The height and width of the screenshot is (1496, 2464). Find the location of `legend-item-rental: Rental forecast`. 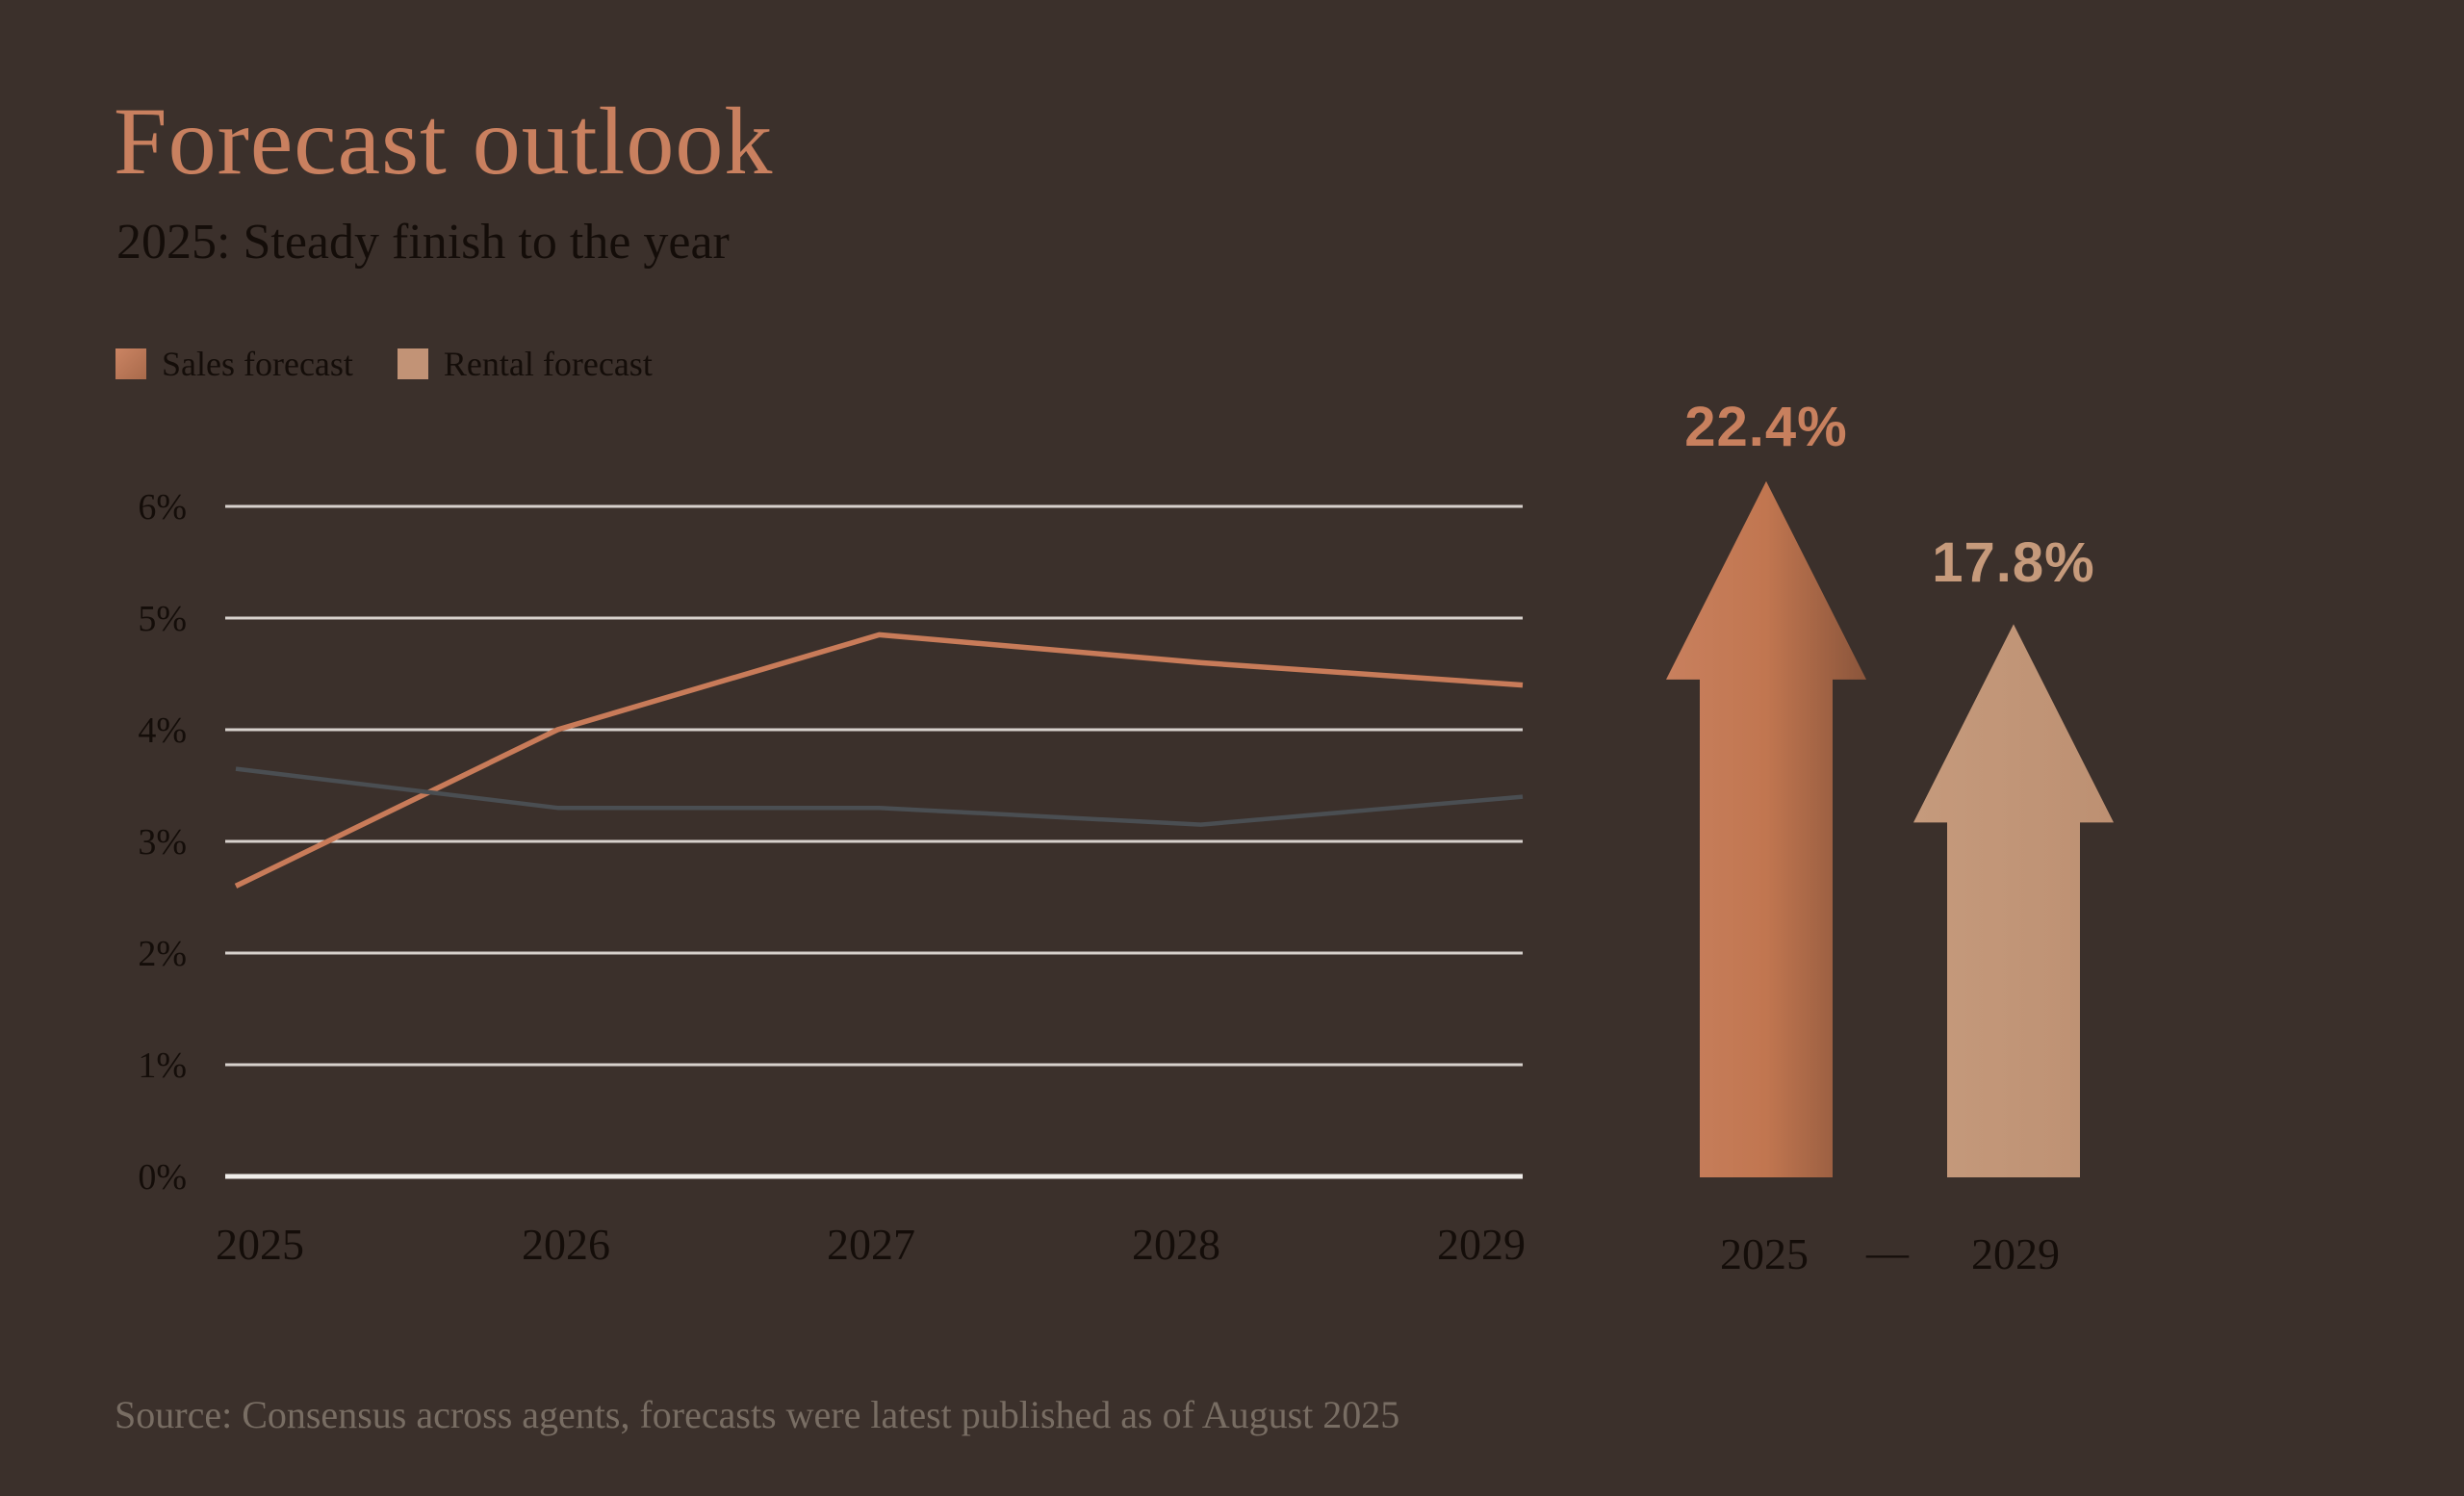

legend-item-rental: Rental forecast is located at coordinates (525, 364).